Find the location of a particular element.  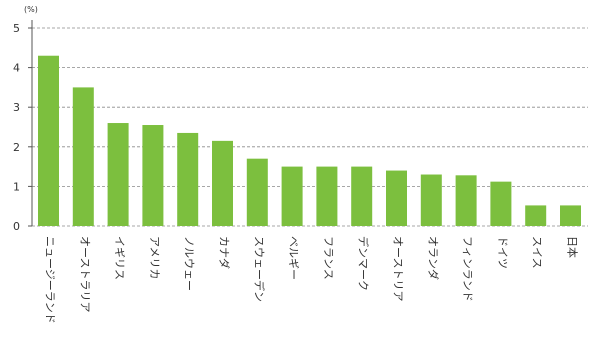

category-label: オーストラリア is located at coordinates (84, 274).